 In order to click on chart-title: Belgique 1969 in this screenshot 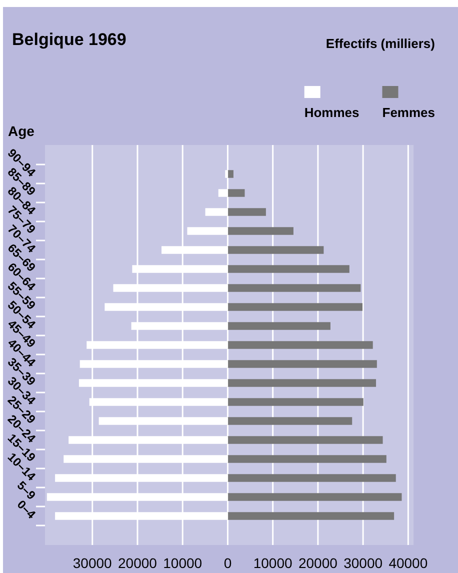, I will do `click(69, 39)`.